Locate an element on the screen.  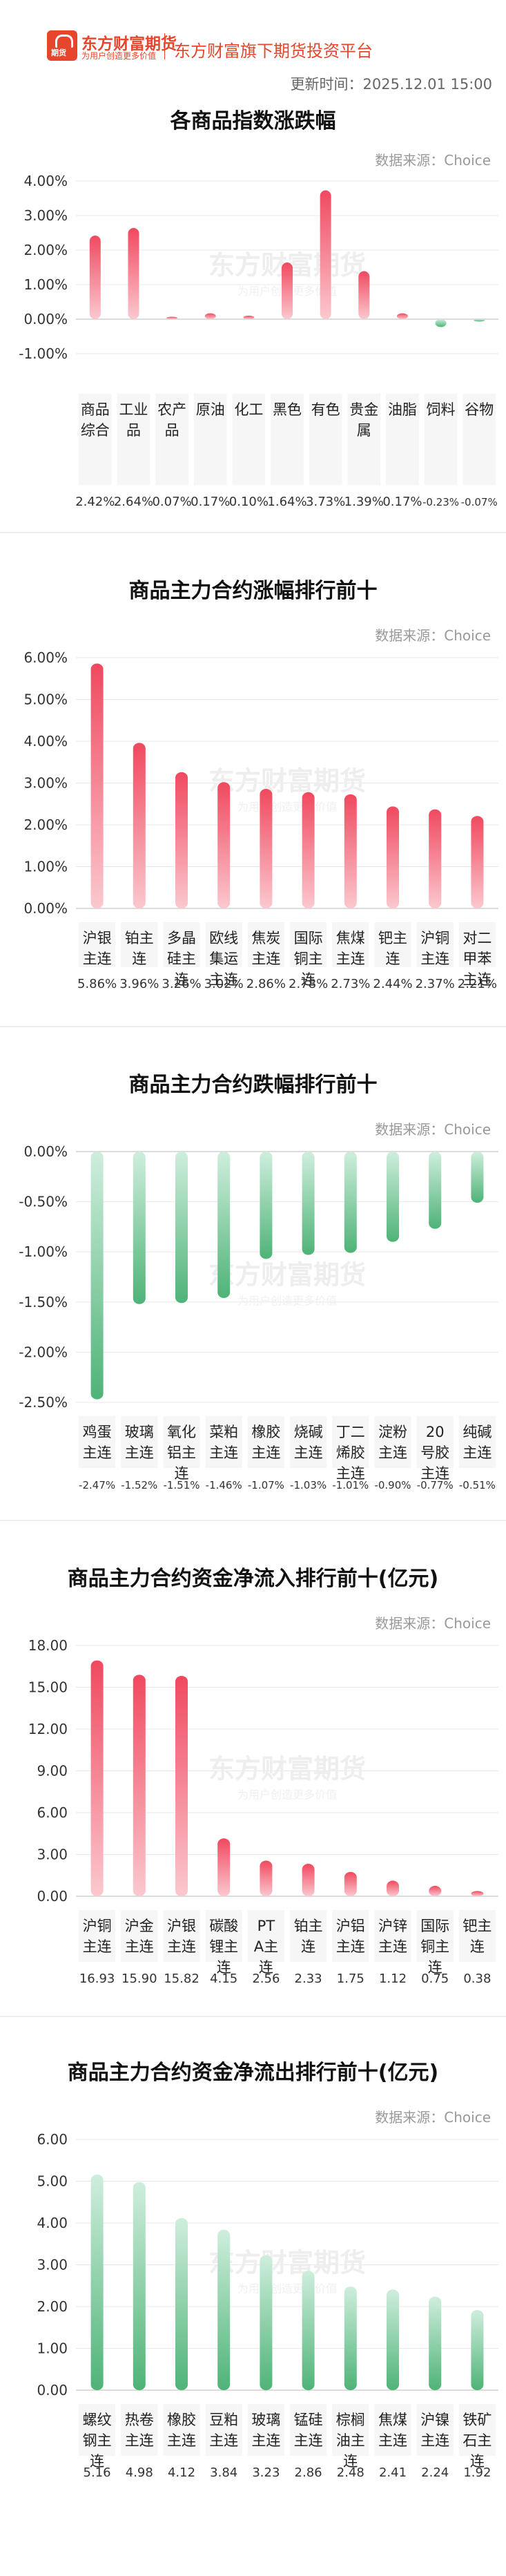
category-label: 多晶 is located at coordinates (181, 938).